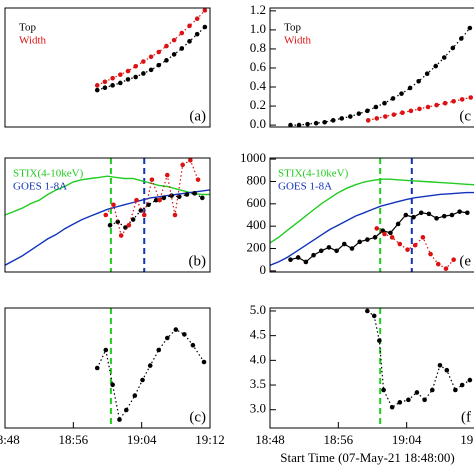  I want to click on panel-label: (c), so click(197, 417).